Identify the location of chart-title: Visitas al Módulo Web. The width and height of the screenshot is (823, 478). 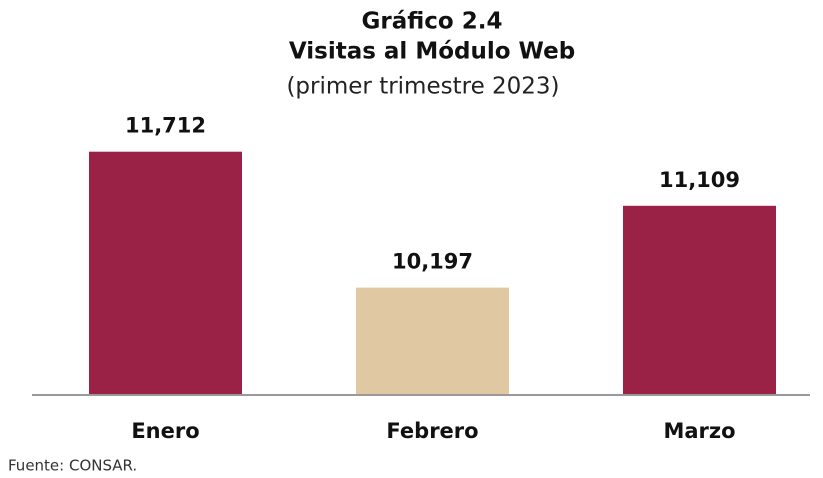
(432, 52).